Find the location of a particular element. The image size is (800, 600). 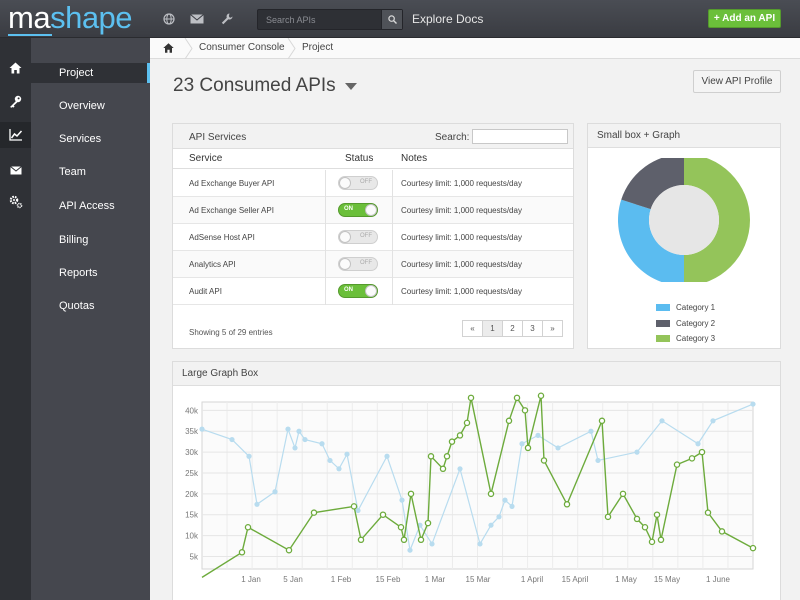

key-icon is located at coordinates (15, 101).